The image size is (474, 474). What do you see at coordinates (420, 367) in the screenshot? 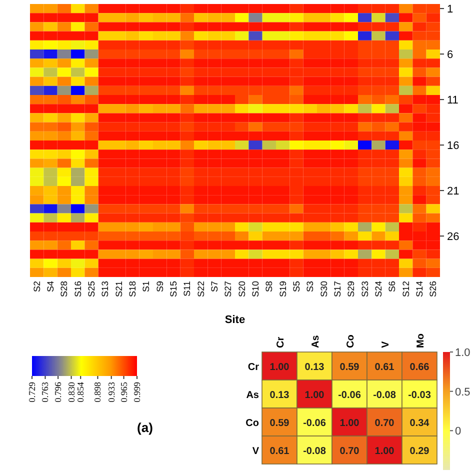
I see `data-label: 0.66` at bounding box center [420, 367].